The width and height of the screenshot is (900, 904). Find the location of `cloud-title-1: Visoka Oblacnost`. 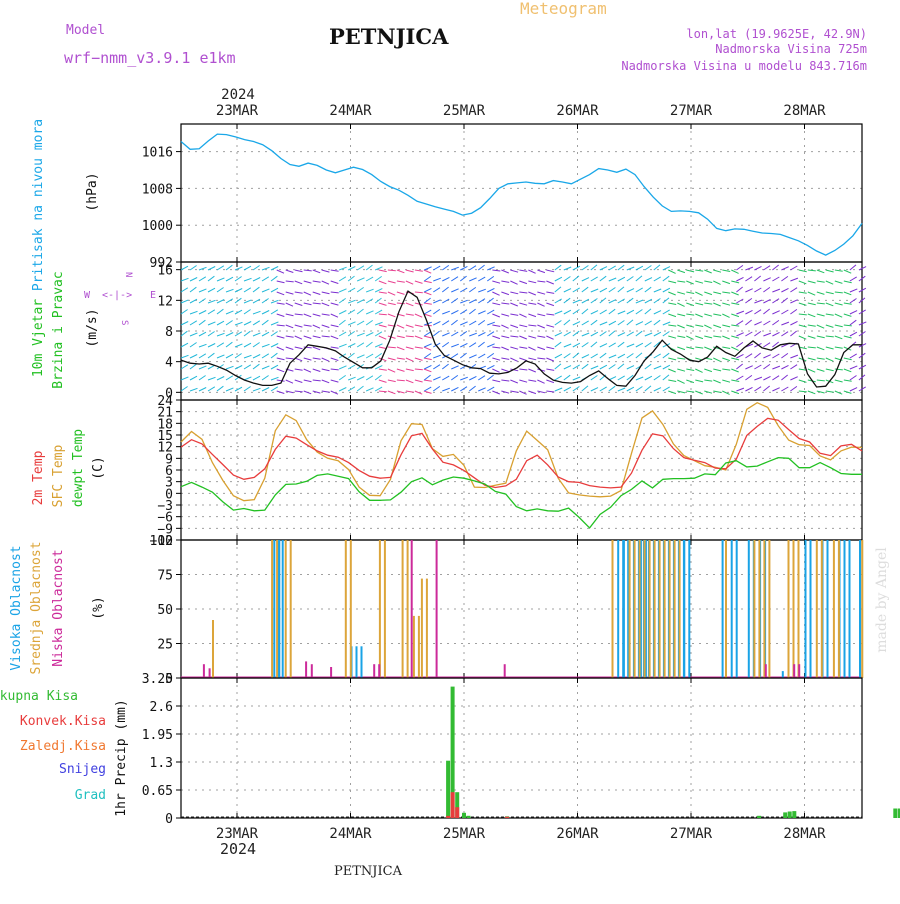

cloud-title-1: Visoka Oblacnost is located at coordinates (16, 607).